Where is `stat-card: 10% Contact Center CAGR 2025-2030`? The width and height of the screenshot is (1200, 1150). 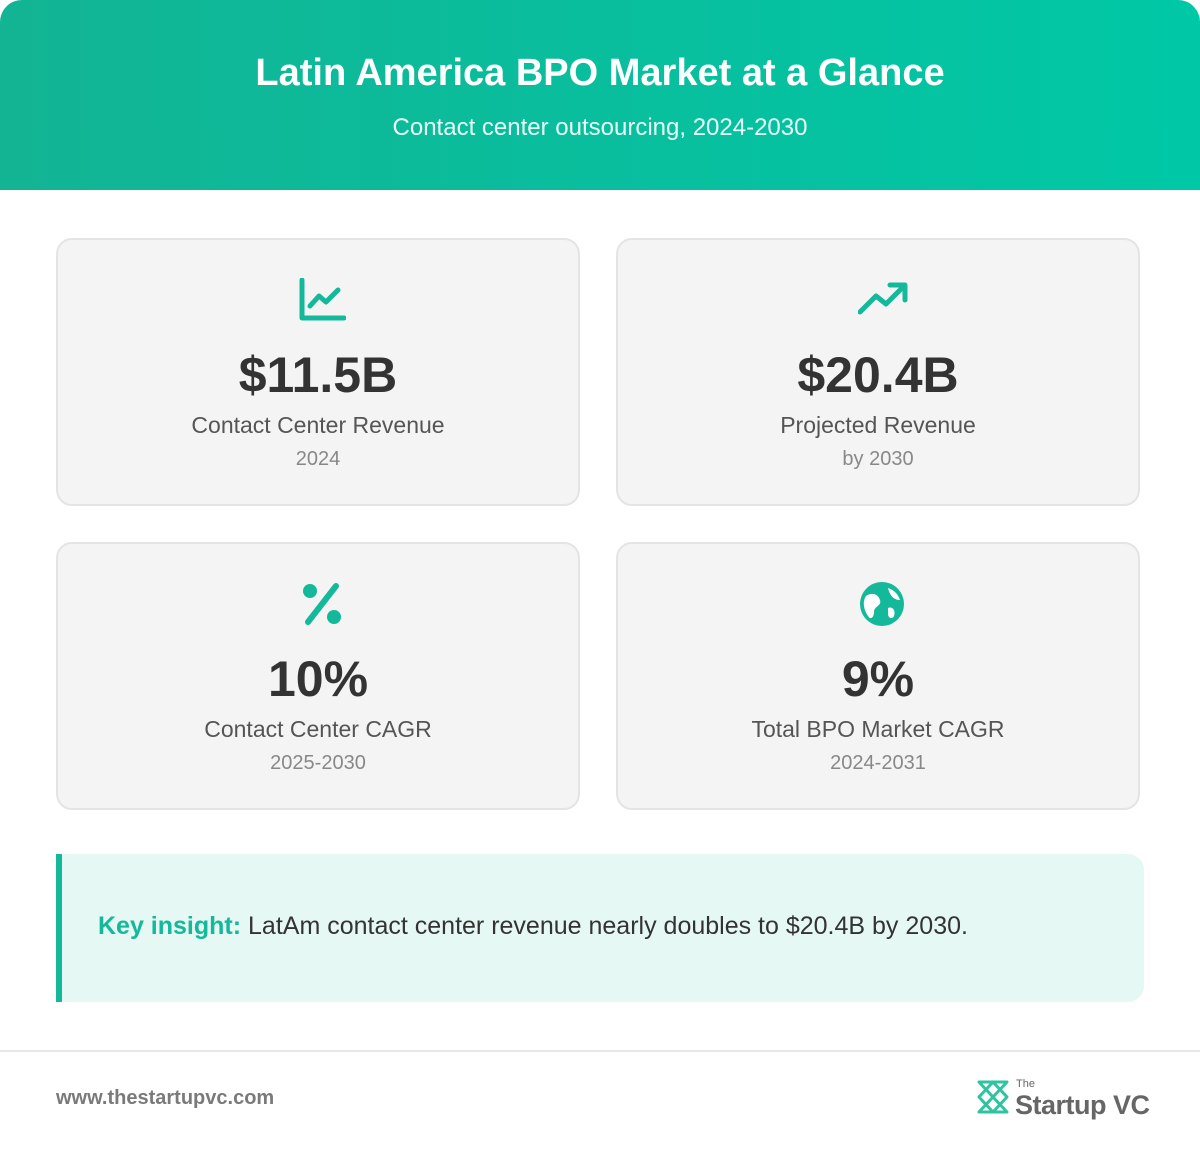
stat-card: 10% Contact Center CAGR 2025-2030 is located at coordinates (318, 676).